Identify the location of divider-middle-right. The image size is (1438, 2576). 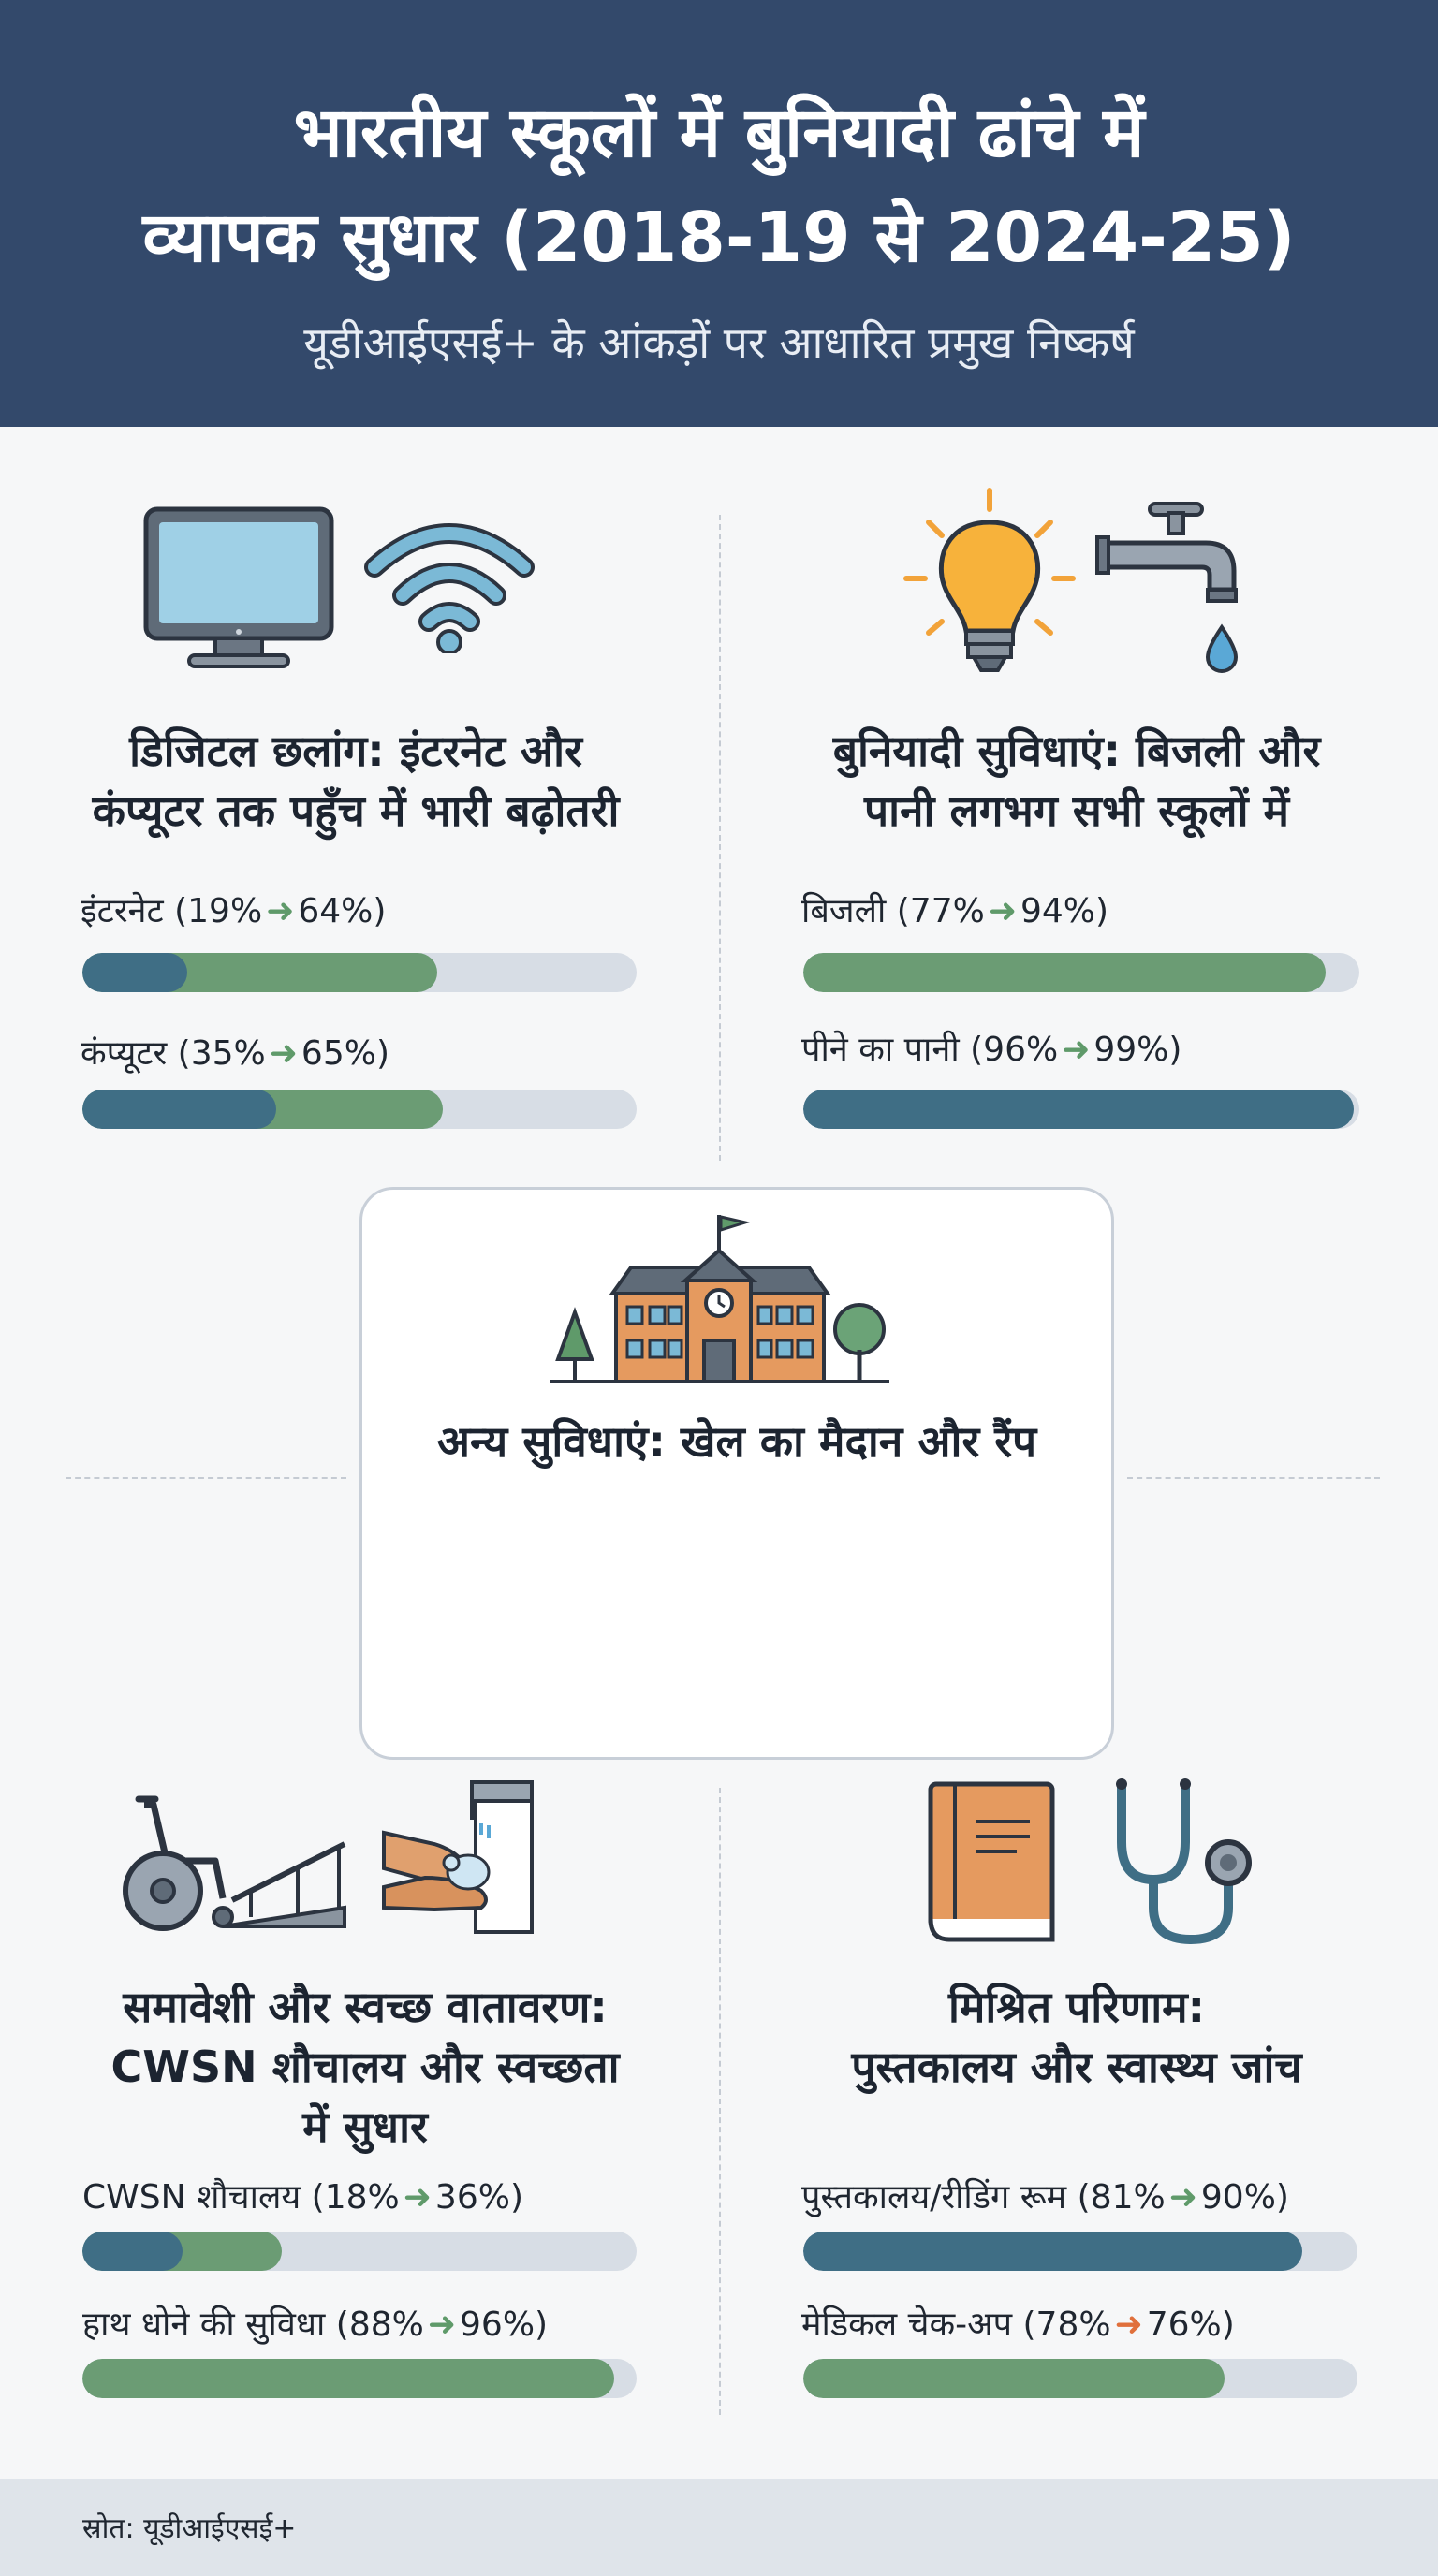
(1253, 1478).